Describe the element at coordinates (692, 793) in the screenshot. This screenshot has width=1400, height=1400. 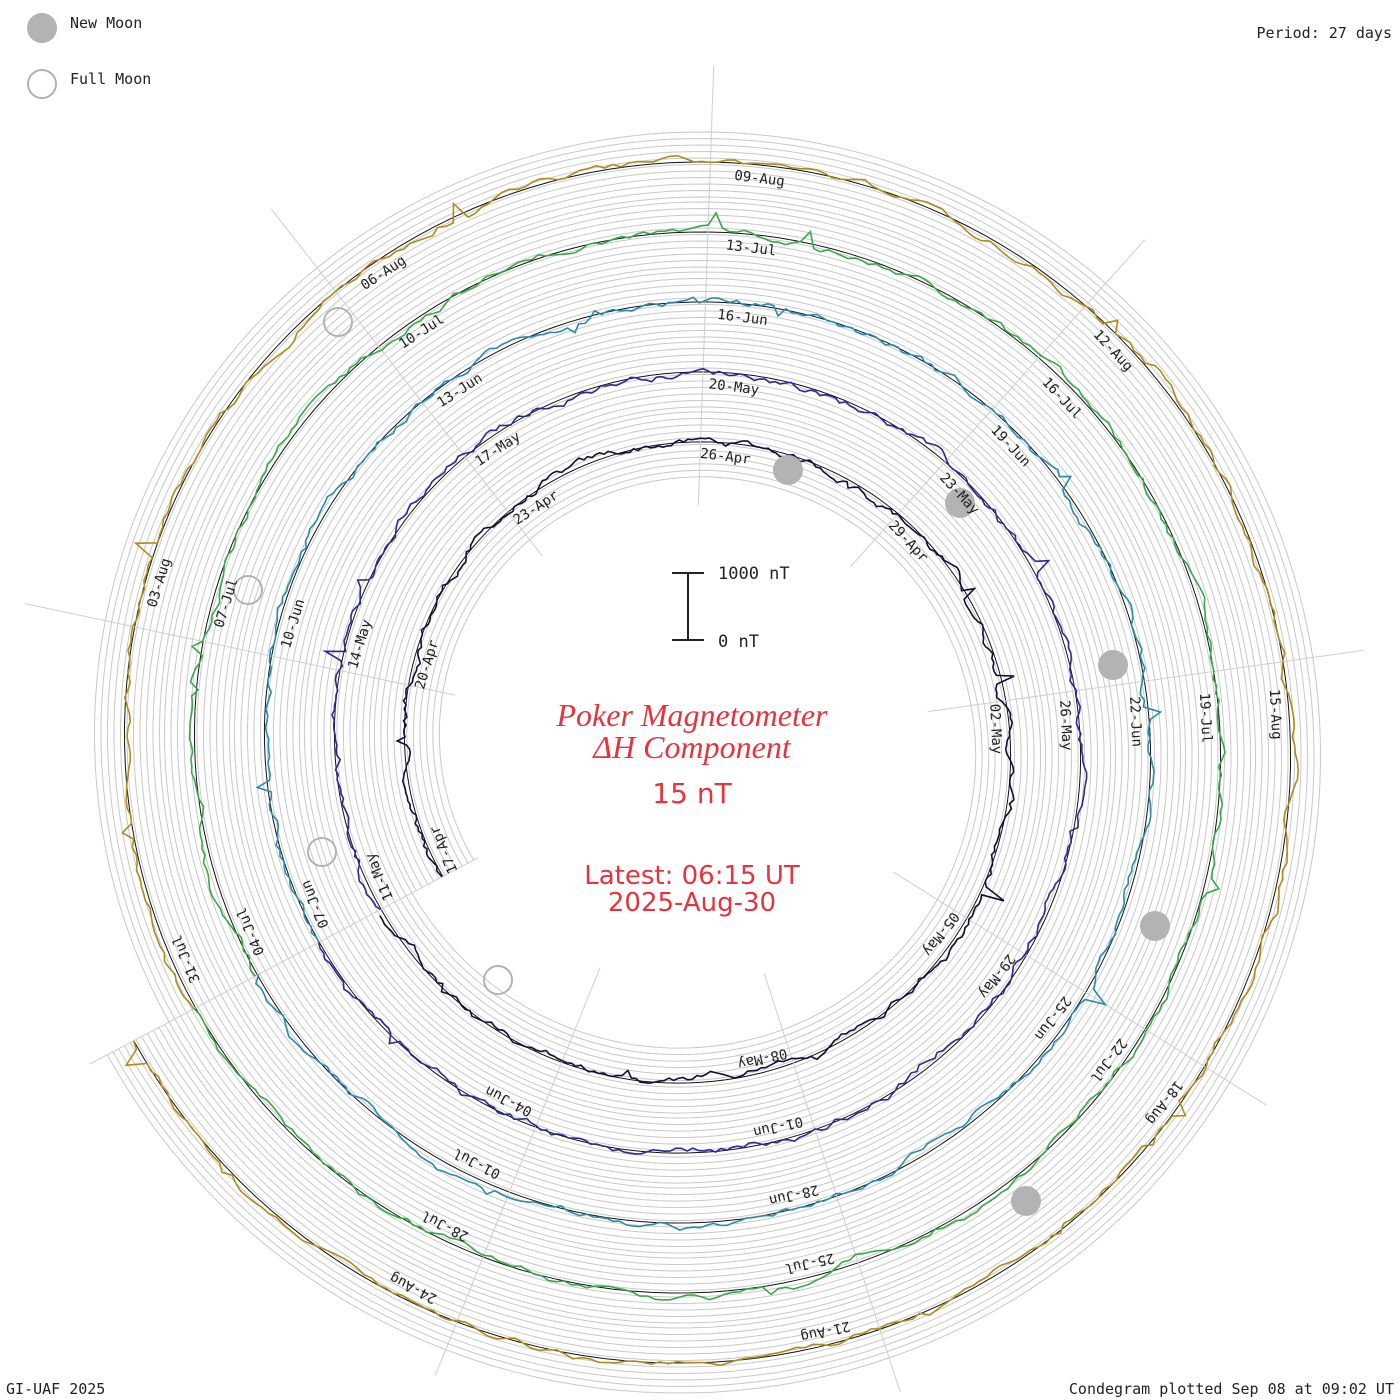
I see `value-label: 15 nT` at that location.